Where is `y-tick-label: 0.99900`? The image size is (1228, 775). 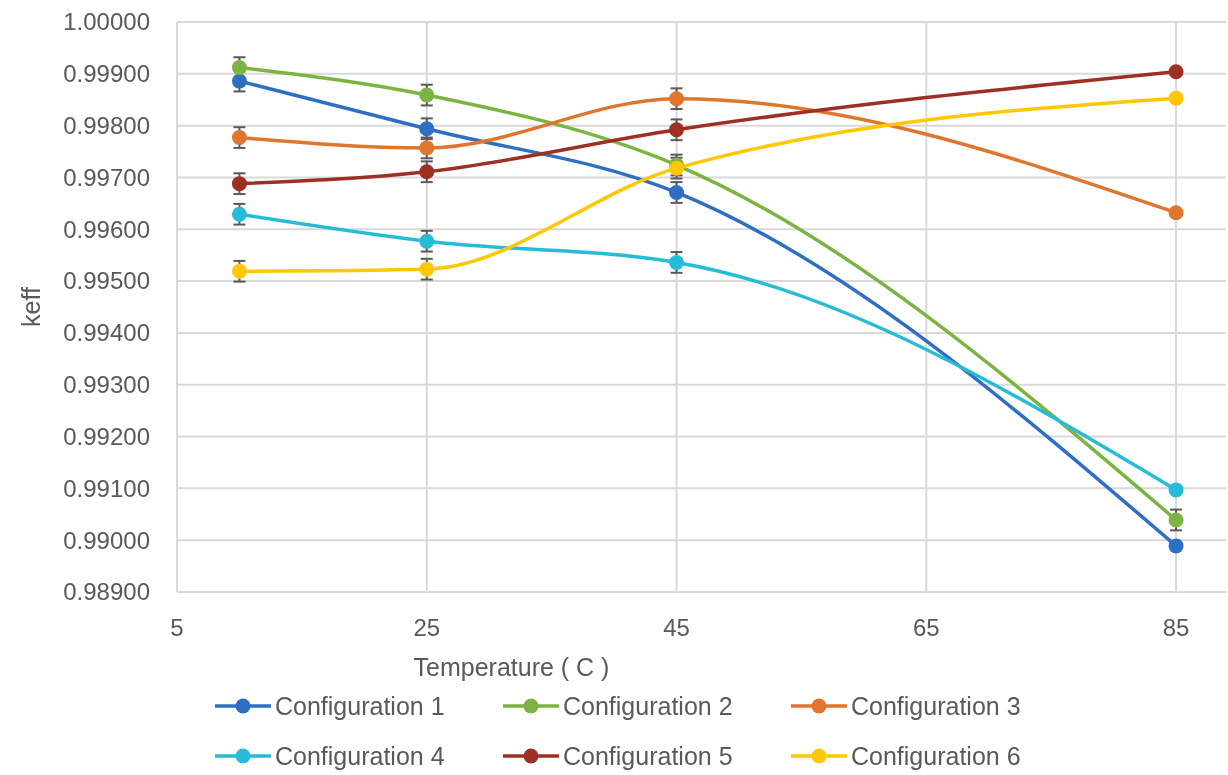
y-tick-label: 0.99900 is located at coordinates (106, 74).